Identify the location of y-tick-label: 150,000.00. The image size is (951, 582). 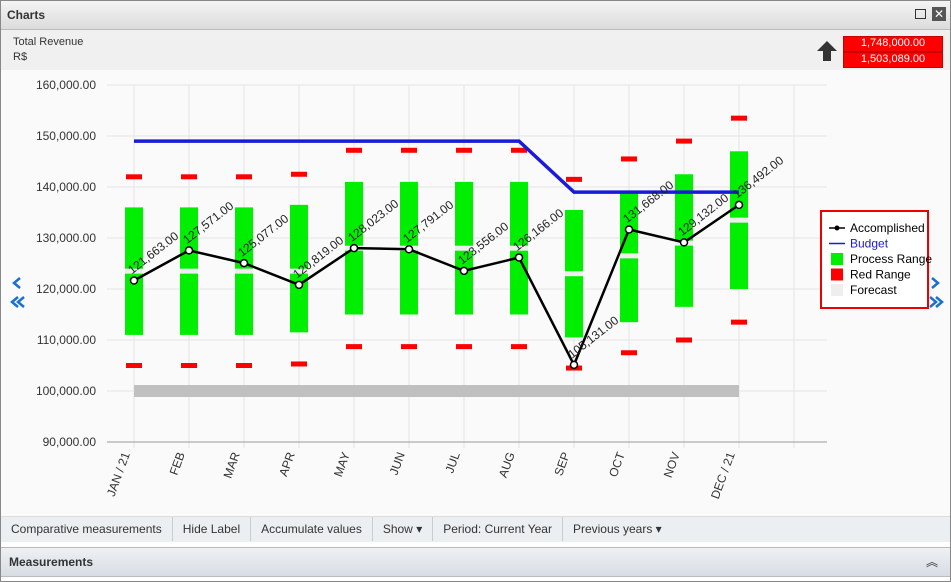
(66, 136).